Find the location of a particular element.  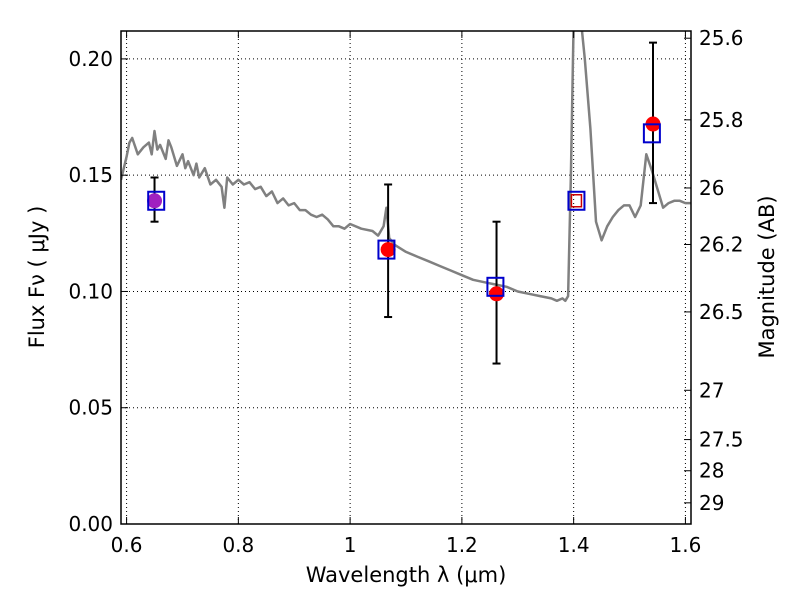

x-tick-label-4: 1.4 is located at coordinates (574, 545).